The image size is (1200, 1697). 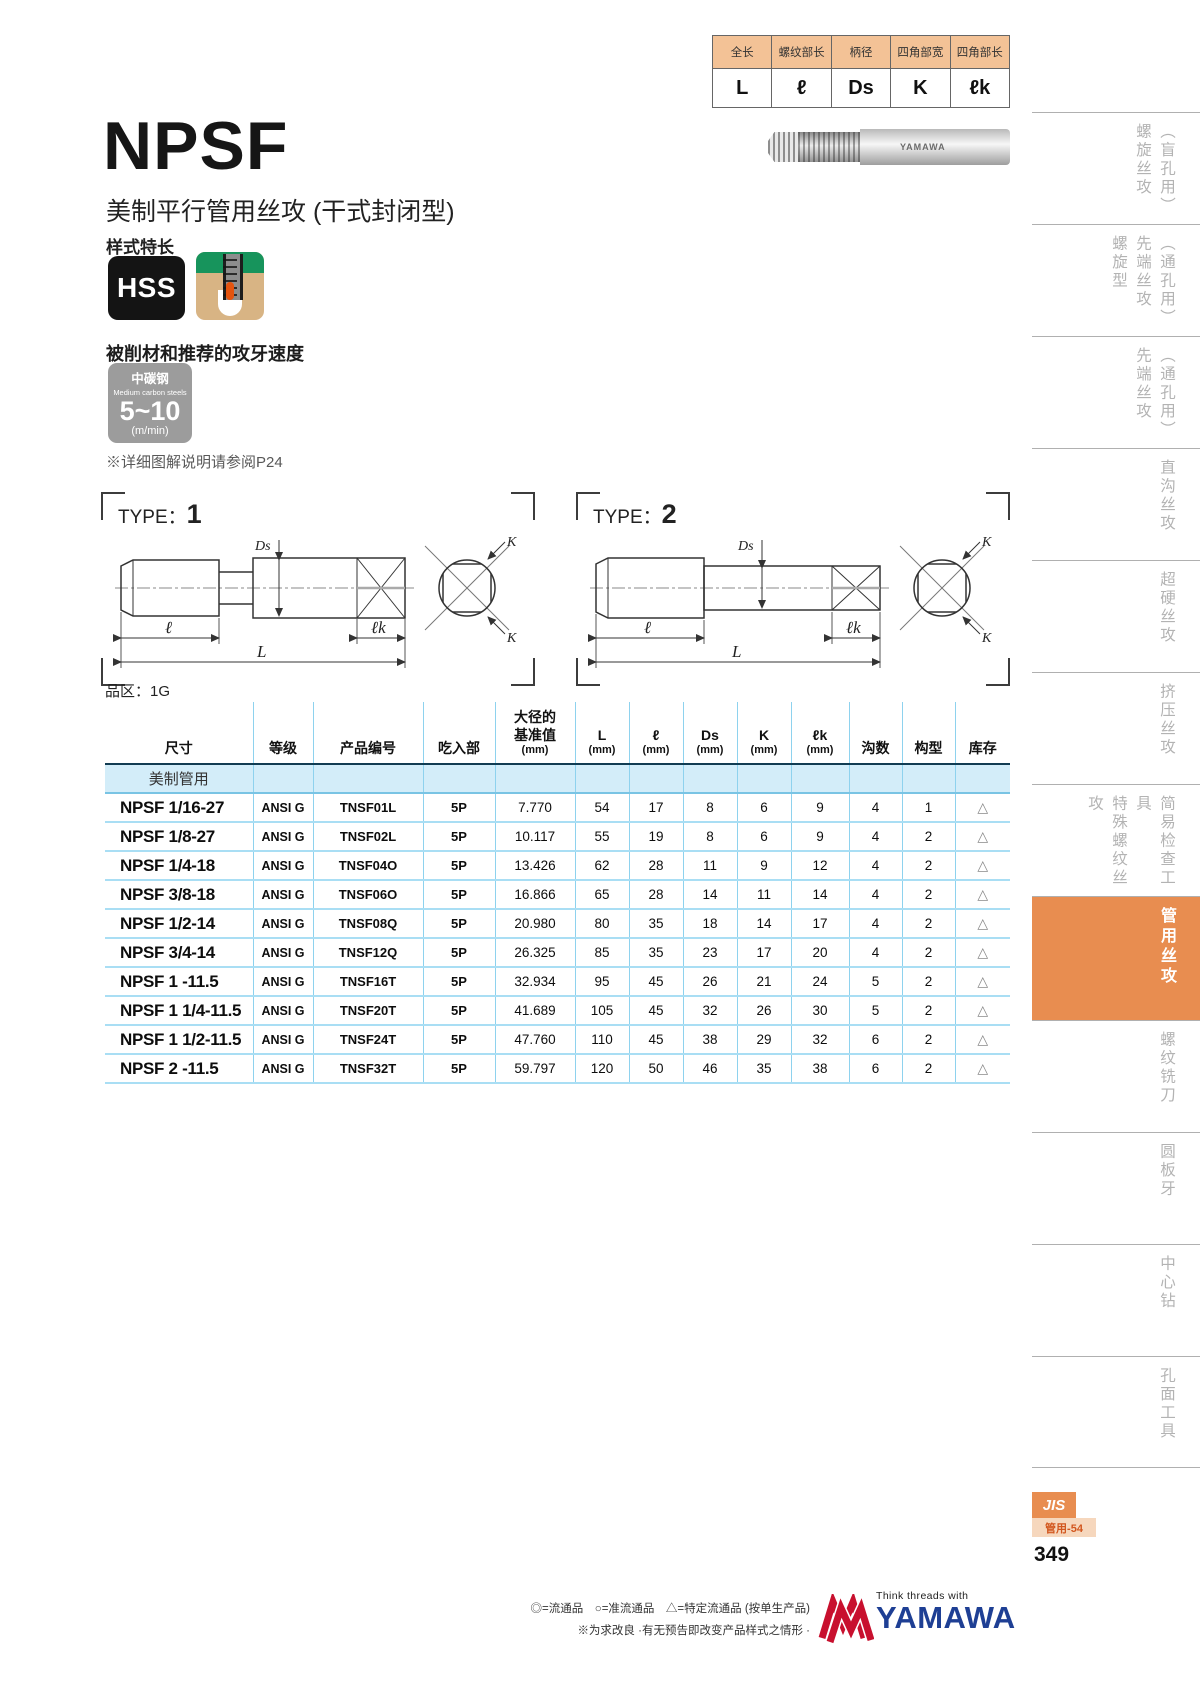 What do you see at coordinates (710, 734) in the screenshot?
I see `col-header-7: Ds (mm)` at bounding box center [710, 734].